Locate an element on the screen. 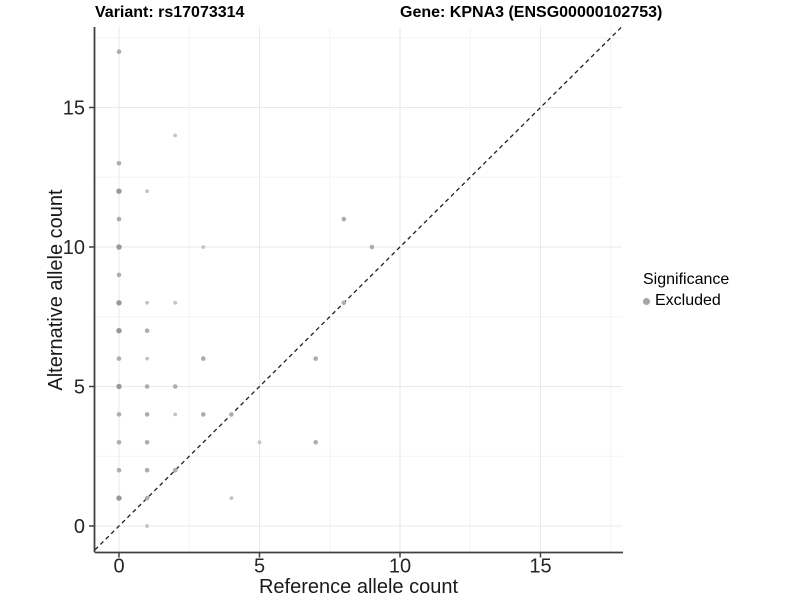 The height and width of the screenshot is (600, 800). x-tick-label: 0 is located at coordinates (118, 567).